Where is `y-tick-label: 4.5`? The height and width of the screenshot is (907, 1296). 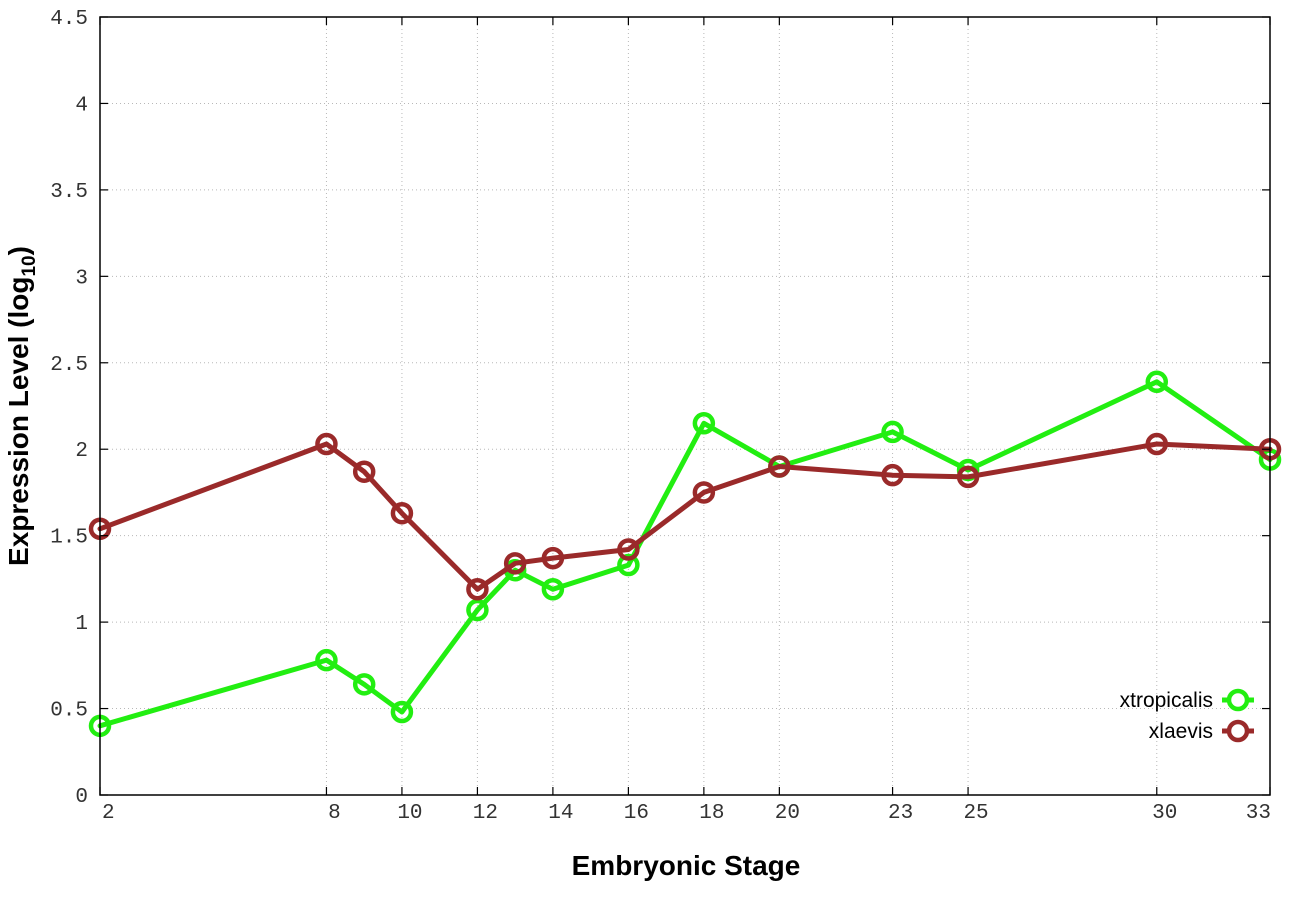
y-tick-label: 4.5 is located at coordinates (69, 19).